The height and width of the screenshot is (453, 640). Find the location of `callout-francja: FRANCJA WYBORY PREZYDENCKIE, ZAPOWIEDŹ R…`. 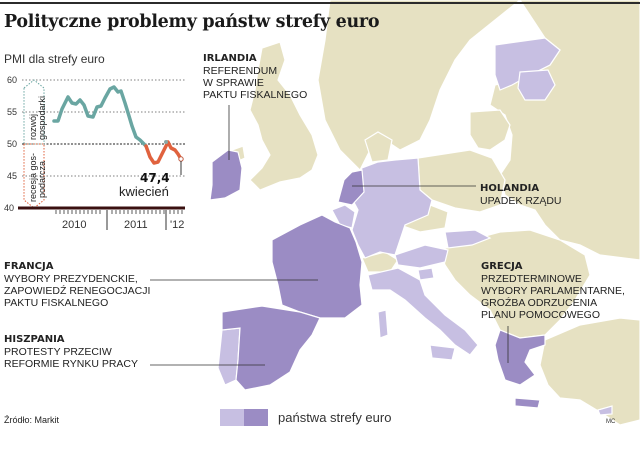

callout-francja: FRANCJA WYBORY PREZYDENCKIE, ZAPOWIEDŹ R… is located at coordinates (77, 285).